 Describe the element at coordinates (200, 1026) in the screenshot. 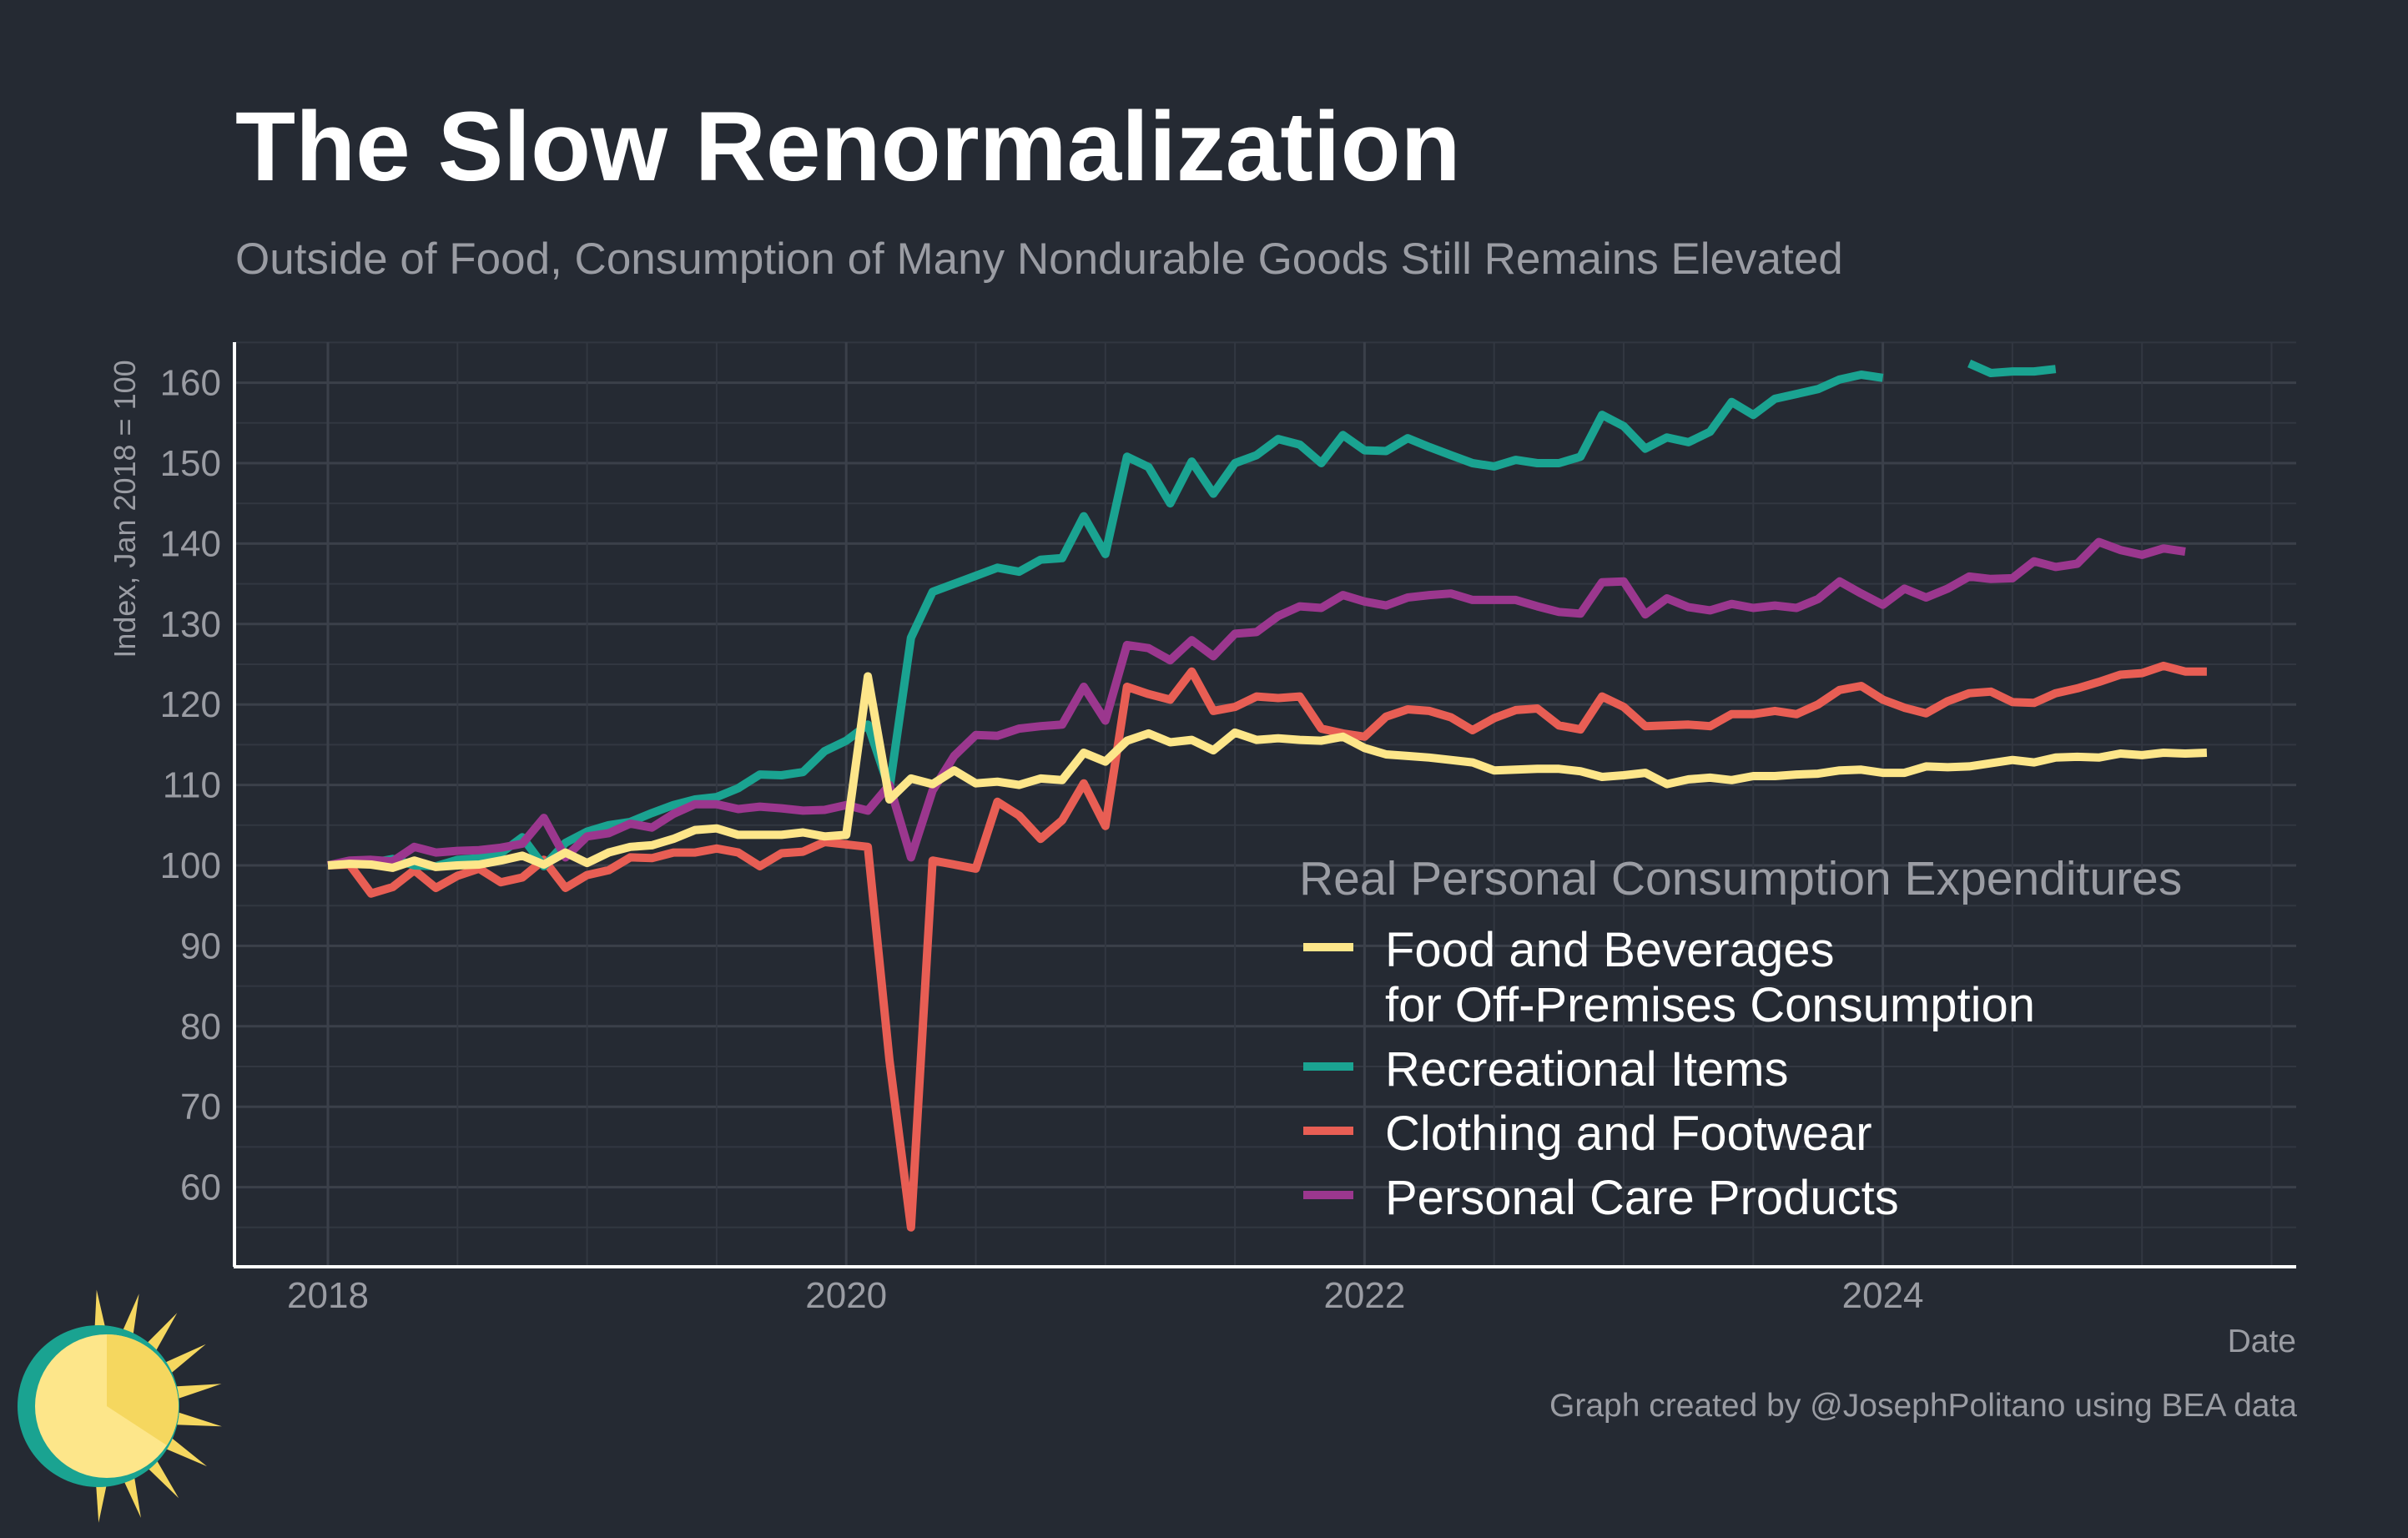

I see `y-tick-label: 80` at that location.